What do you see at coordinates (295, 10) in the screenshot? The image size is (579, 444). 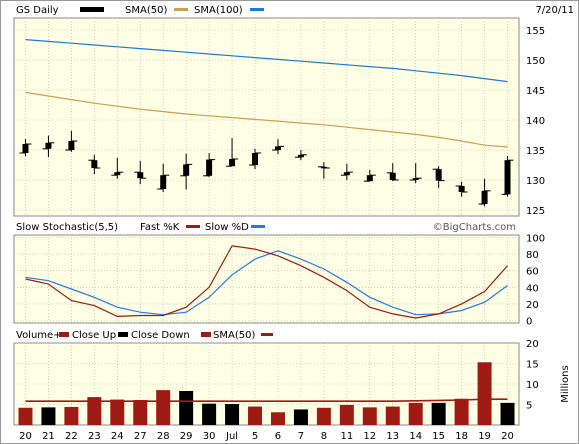 I see `price-header: GS Daily SMA(50) SMA(100) 7/20/11` at bounding box center [295, 10].